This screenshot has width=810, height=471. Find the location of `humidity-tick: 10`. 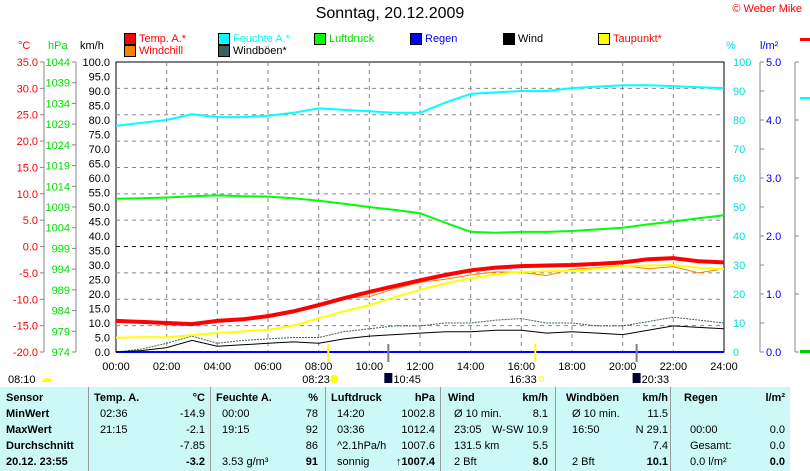

humidity-tick: 10 is located at coordinates (739, 324).